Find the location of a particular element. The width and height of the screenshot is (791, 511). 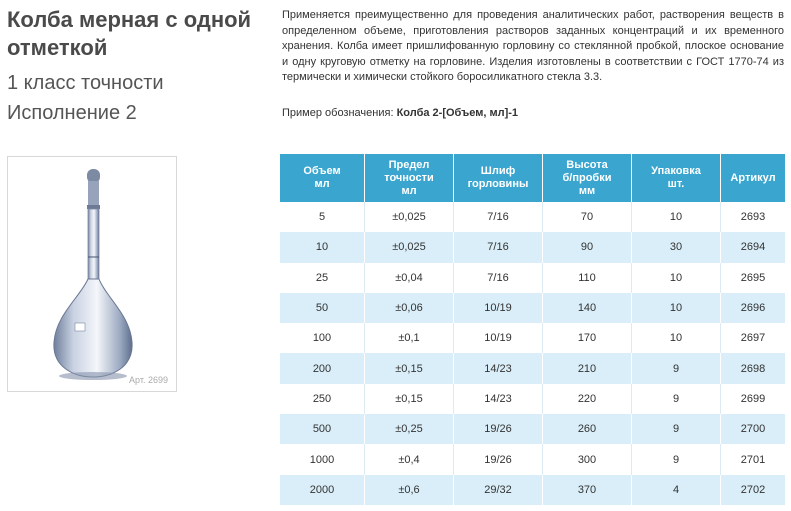

cell-volume: 5 is located at coordinates (322, 217).